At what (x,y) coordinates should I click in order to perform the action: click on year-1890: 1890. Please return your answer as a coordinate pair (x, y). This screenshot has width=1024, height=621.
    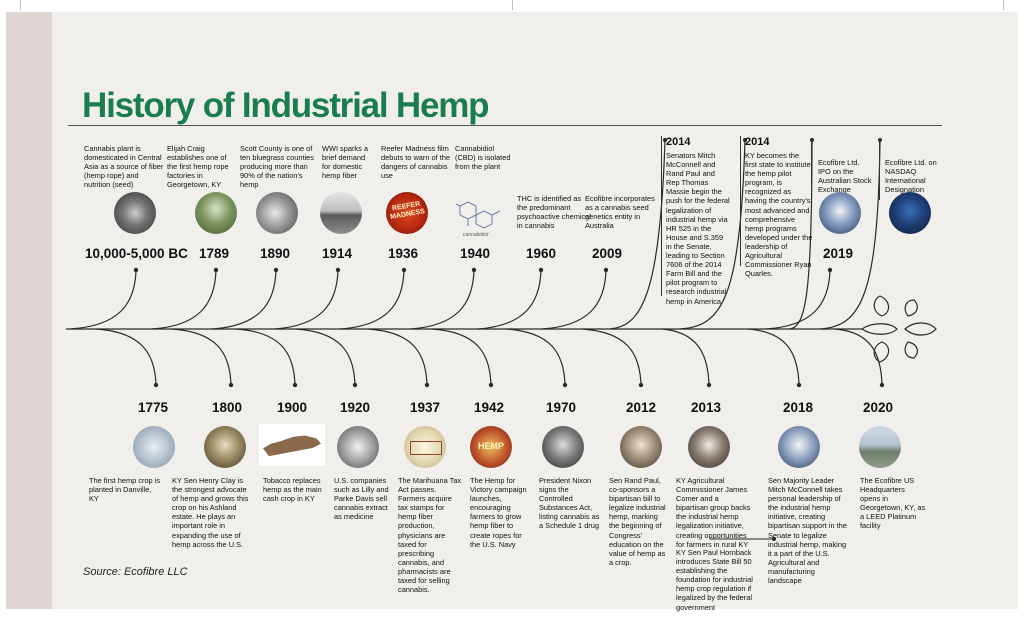
    Looking at the image, I should click on (275, 253).